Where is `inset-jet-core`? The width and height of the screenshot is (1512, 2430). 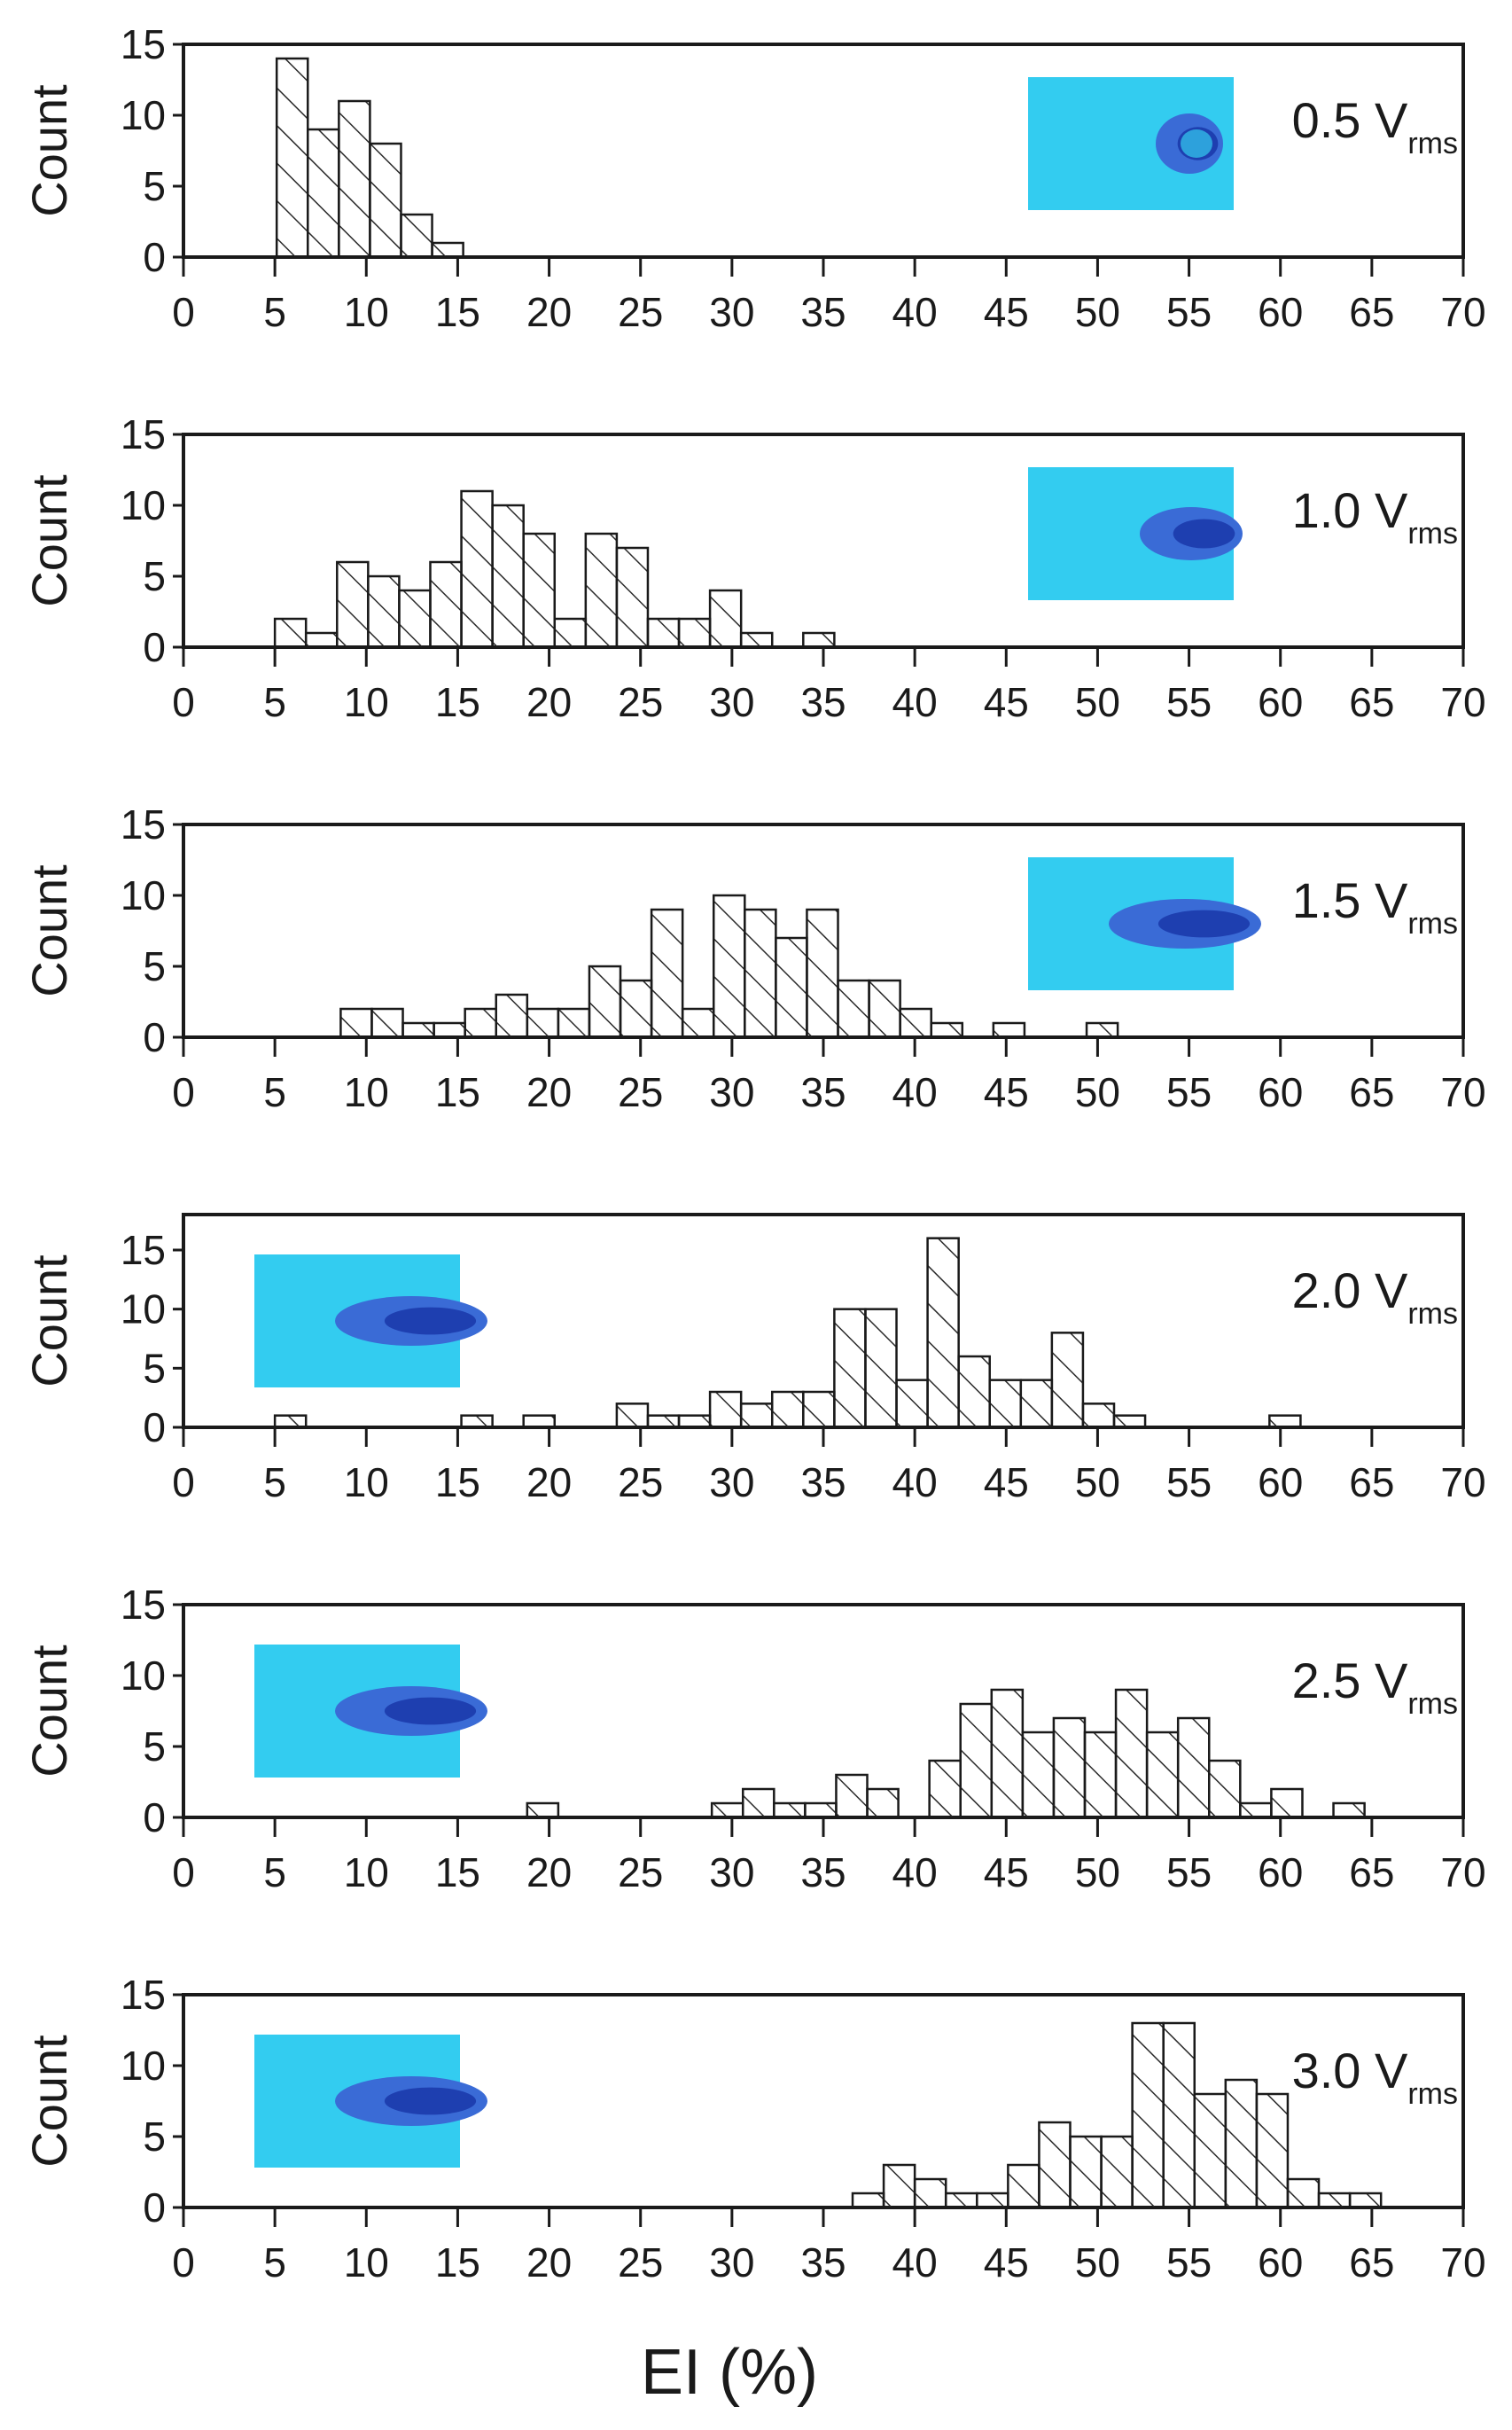
inset-jet-core is located at coordinates (1197, 143).